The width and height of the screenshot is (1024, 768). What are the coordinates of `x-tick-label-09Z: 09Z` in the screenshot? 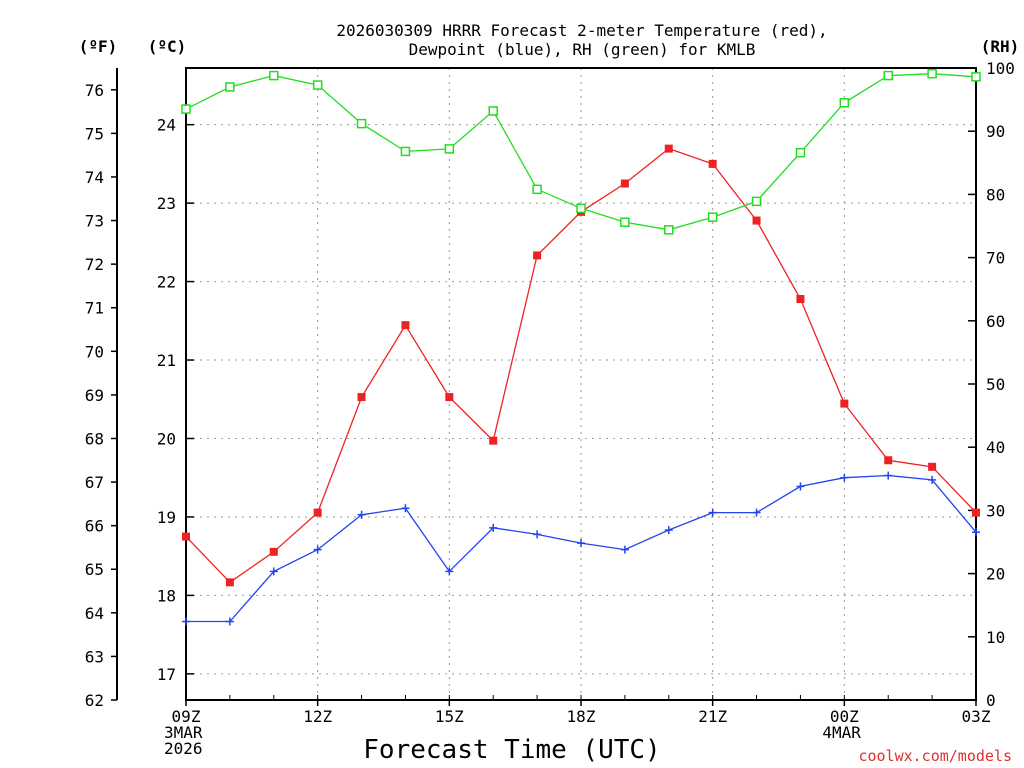 It's located at (186, 716).